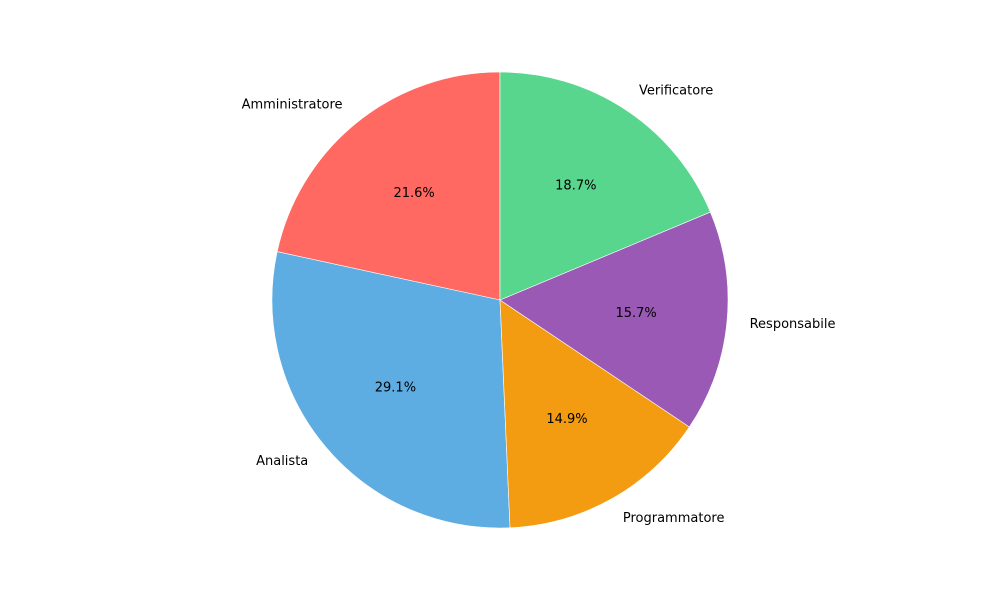 This screenshot has height=600, width=1000. I want to click on pie-label-responsabile: Responsabile, so click(793, 324).